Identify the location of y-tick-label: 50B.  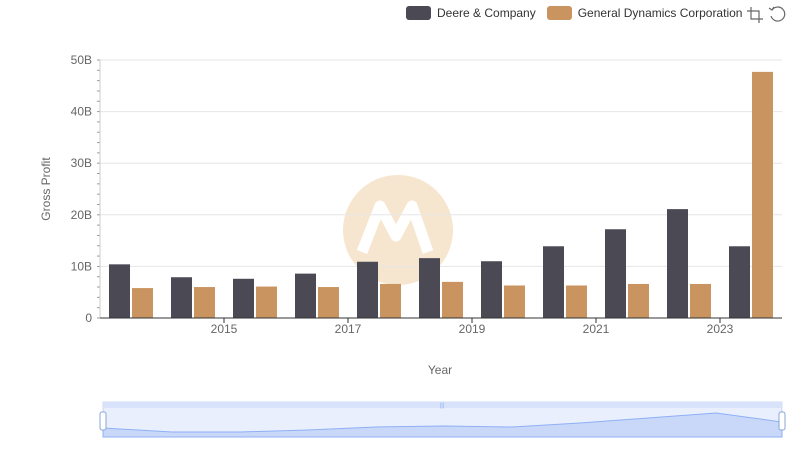
(81, 60).